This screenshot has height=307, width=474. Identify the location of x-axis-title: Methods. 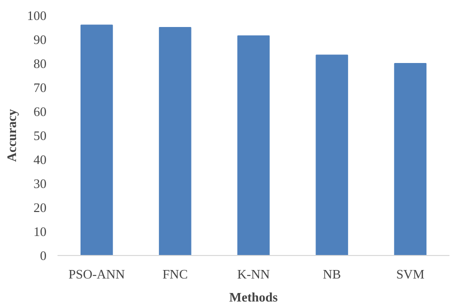
(253, 297).